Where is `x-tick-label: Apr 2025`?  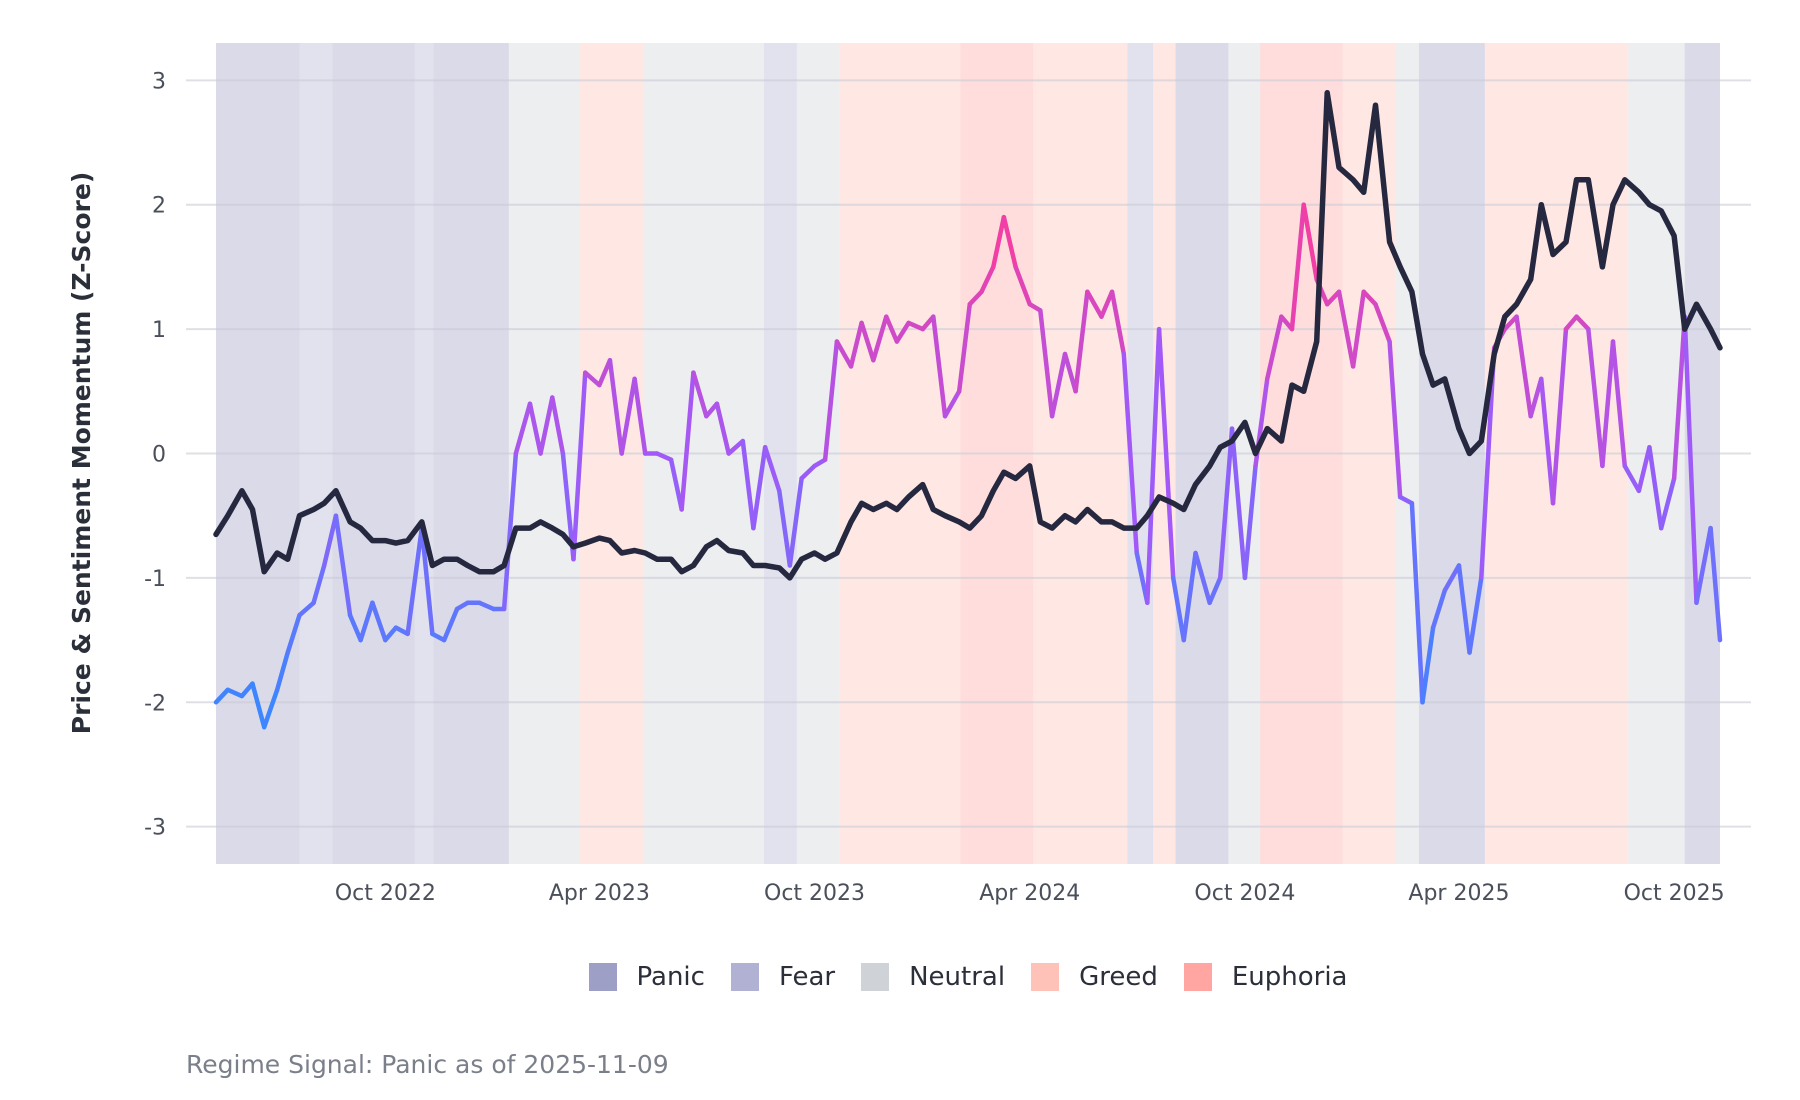
x-tick-label: Apr 2025 is located at coordinates (1458, 893).